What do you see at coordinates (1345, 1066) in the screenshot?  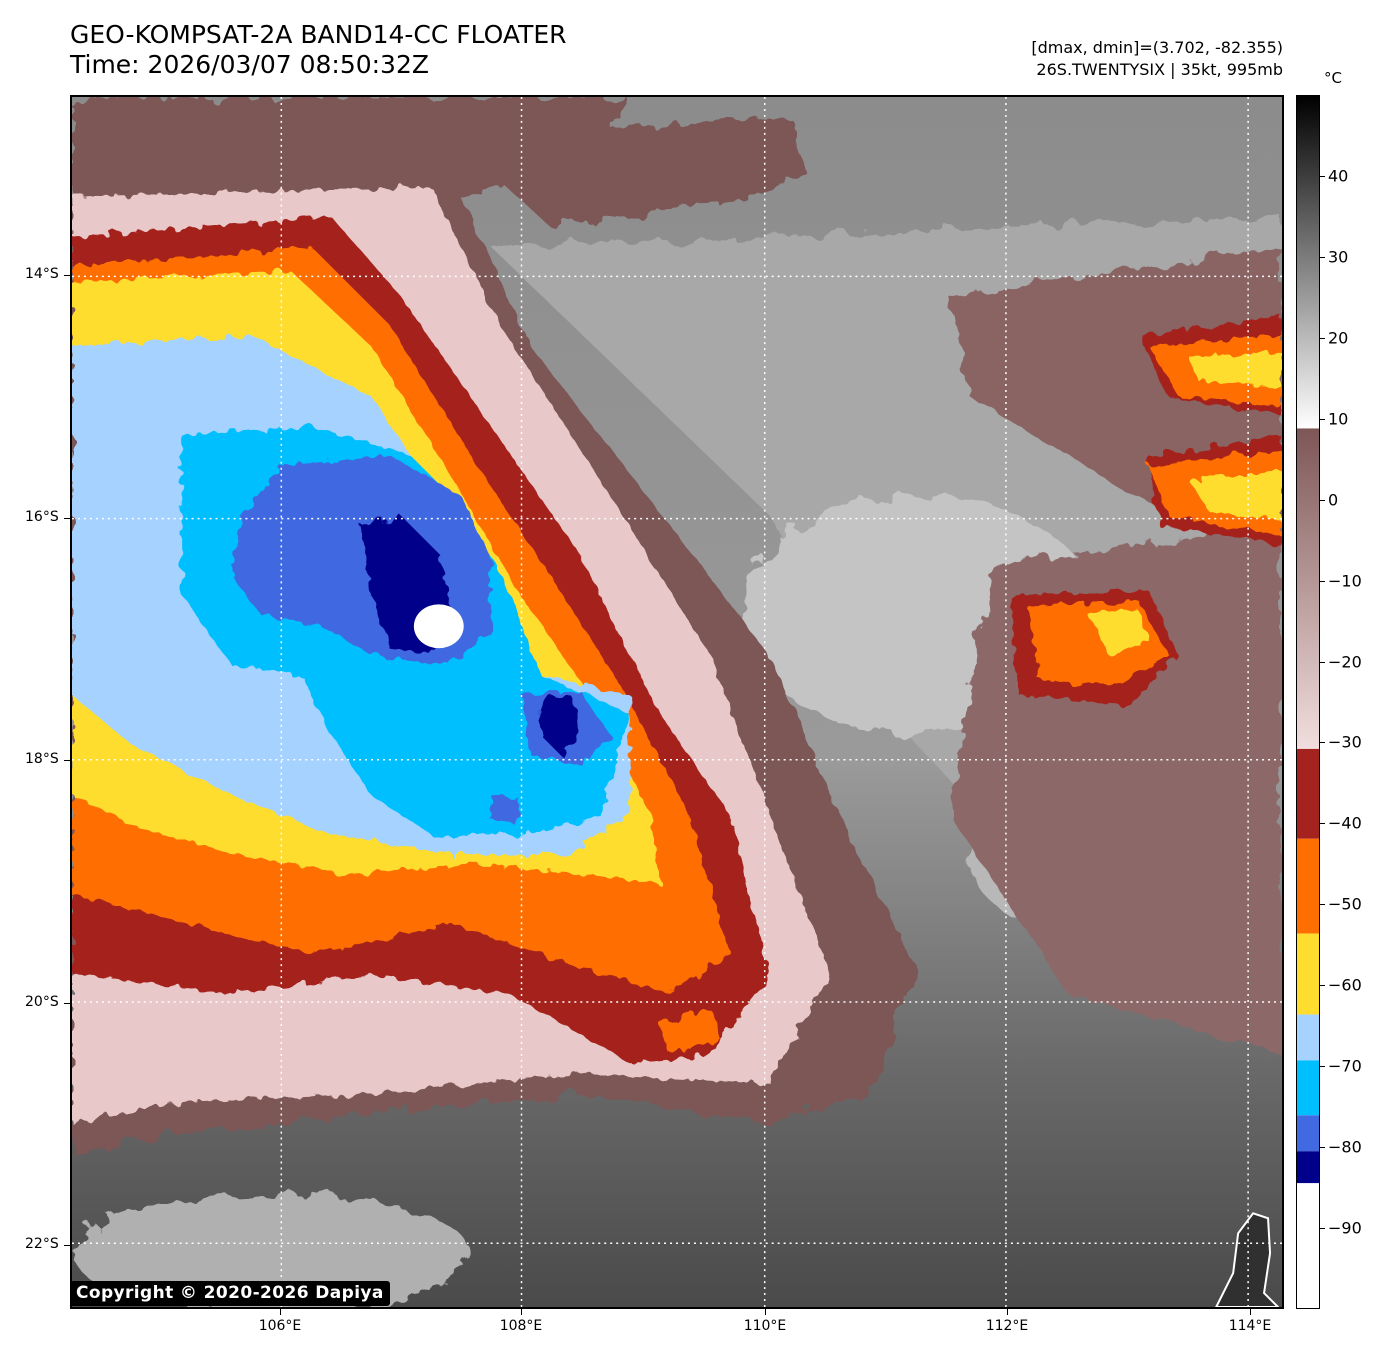 I see `colorbar-tick-label: −70` at bounding box center [1345, 1066].